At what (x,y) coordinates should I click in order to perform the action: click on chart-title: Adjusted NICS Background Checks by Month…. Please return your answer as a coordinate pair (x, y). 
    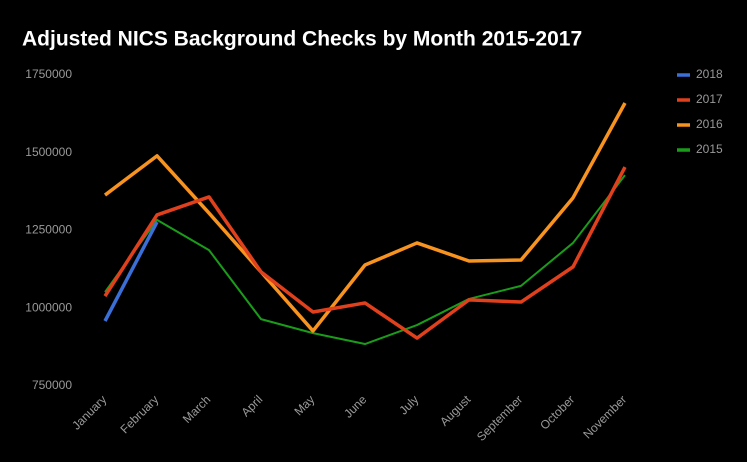
    Looking at the image, I should click on (302, 39).